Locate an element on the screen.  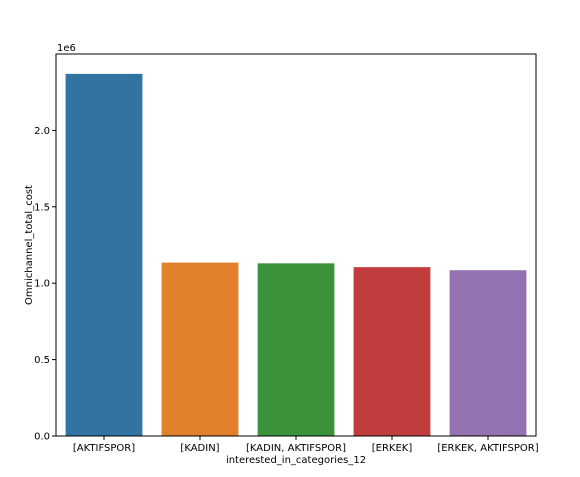
y-tick-label-0: 0.0 is located at coordinates (42, 437).